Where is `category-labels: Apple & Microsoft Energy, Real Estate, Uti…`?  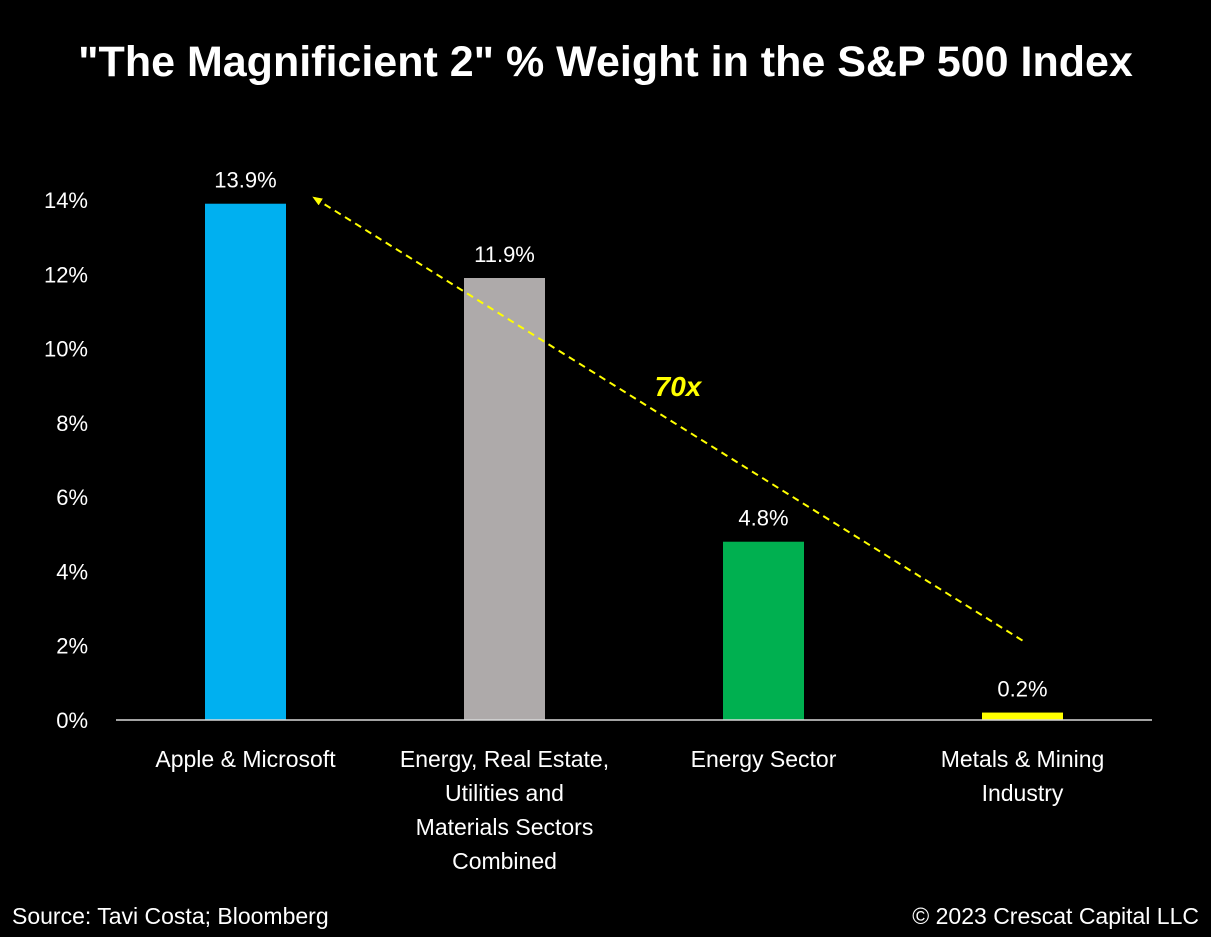 category-labels: Apple & Microsoft Energy, Real Estate, Uti… is located at coordinates (629, 810).